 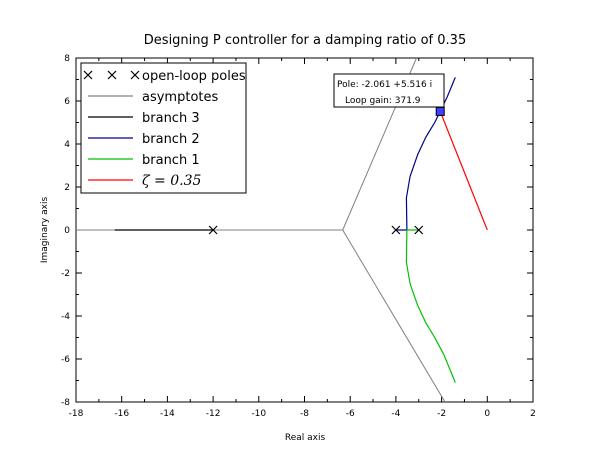 I want to click on x-tick-label: -12, so click(x=213, y=414).